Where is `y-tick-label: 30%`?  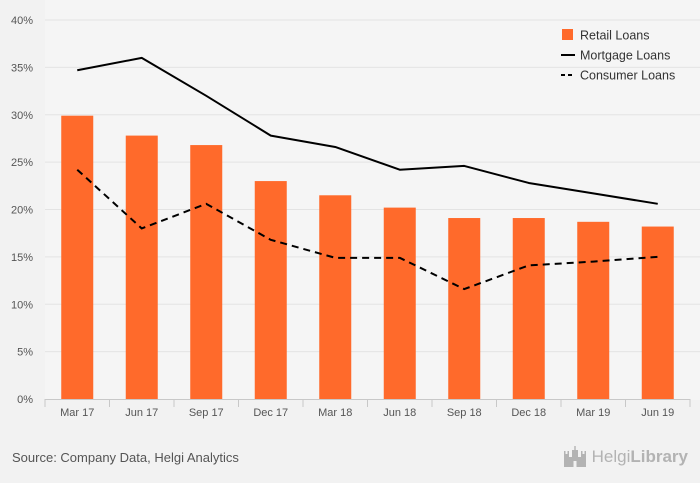
y-tick-label: 30% is located at coordinates (22, 116).